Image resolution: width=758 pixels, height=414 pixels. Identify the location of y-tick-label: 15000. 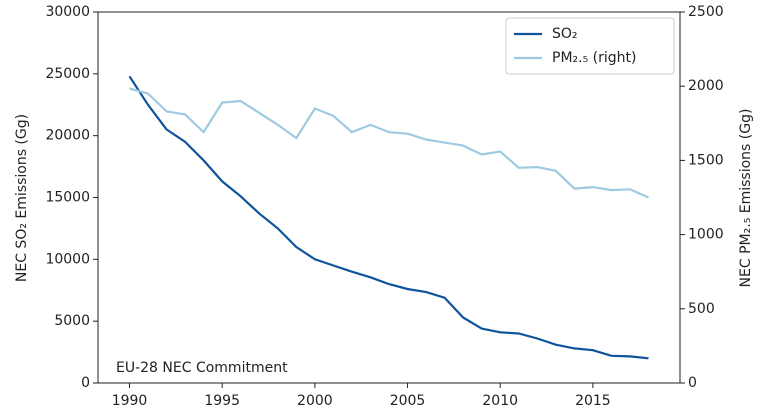
(67, 198).